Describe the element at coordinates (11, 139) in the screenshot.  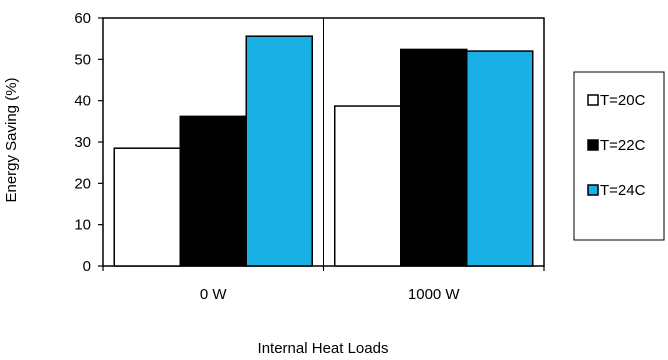
I see `y-axis-title: Energy Saving (%)` at that location.